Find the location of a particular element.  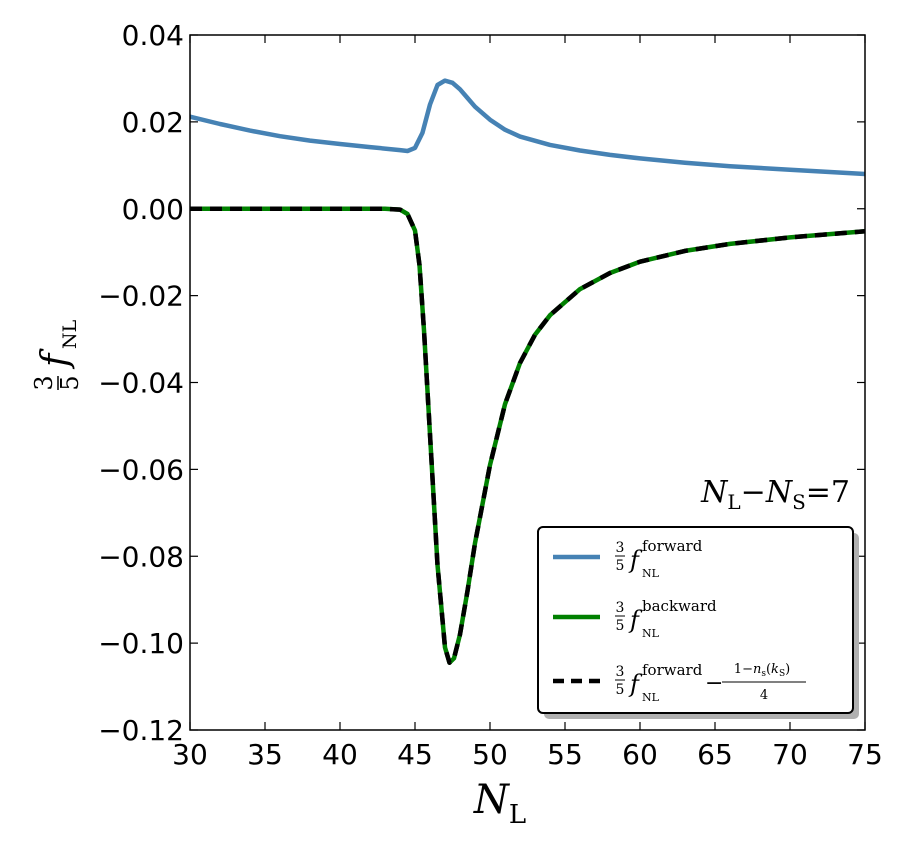

svg-text: backward is located at coordinates (679, 606).